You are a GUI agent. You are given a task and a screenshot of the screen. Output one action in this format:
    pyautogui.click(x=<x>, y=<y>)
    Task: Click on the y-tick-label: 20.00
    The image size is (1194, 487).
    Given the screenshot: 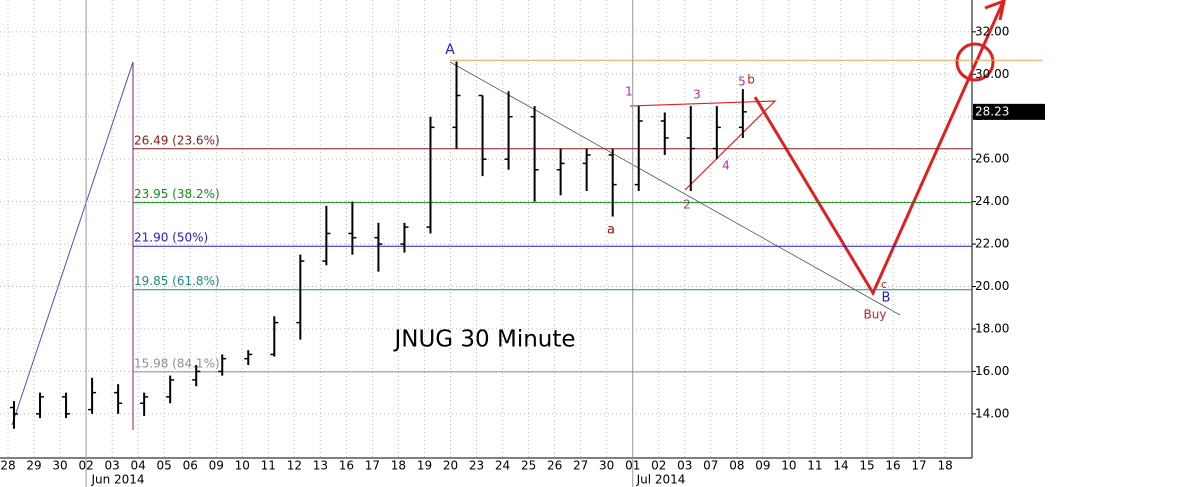 What is the action you would take?
    pyautogui.click(x=992, y=286)
    